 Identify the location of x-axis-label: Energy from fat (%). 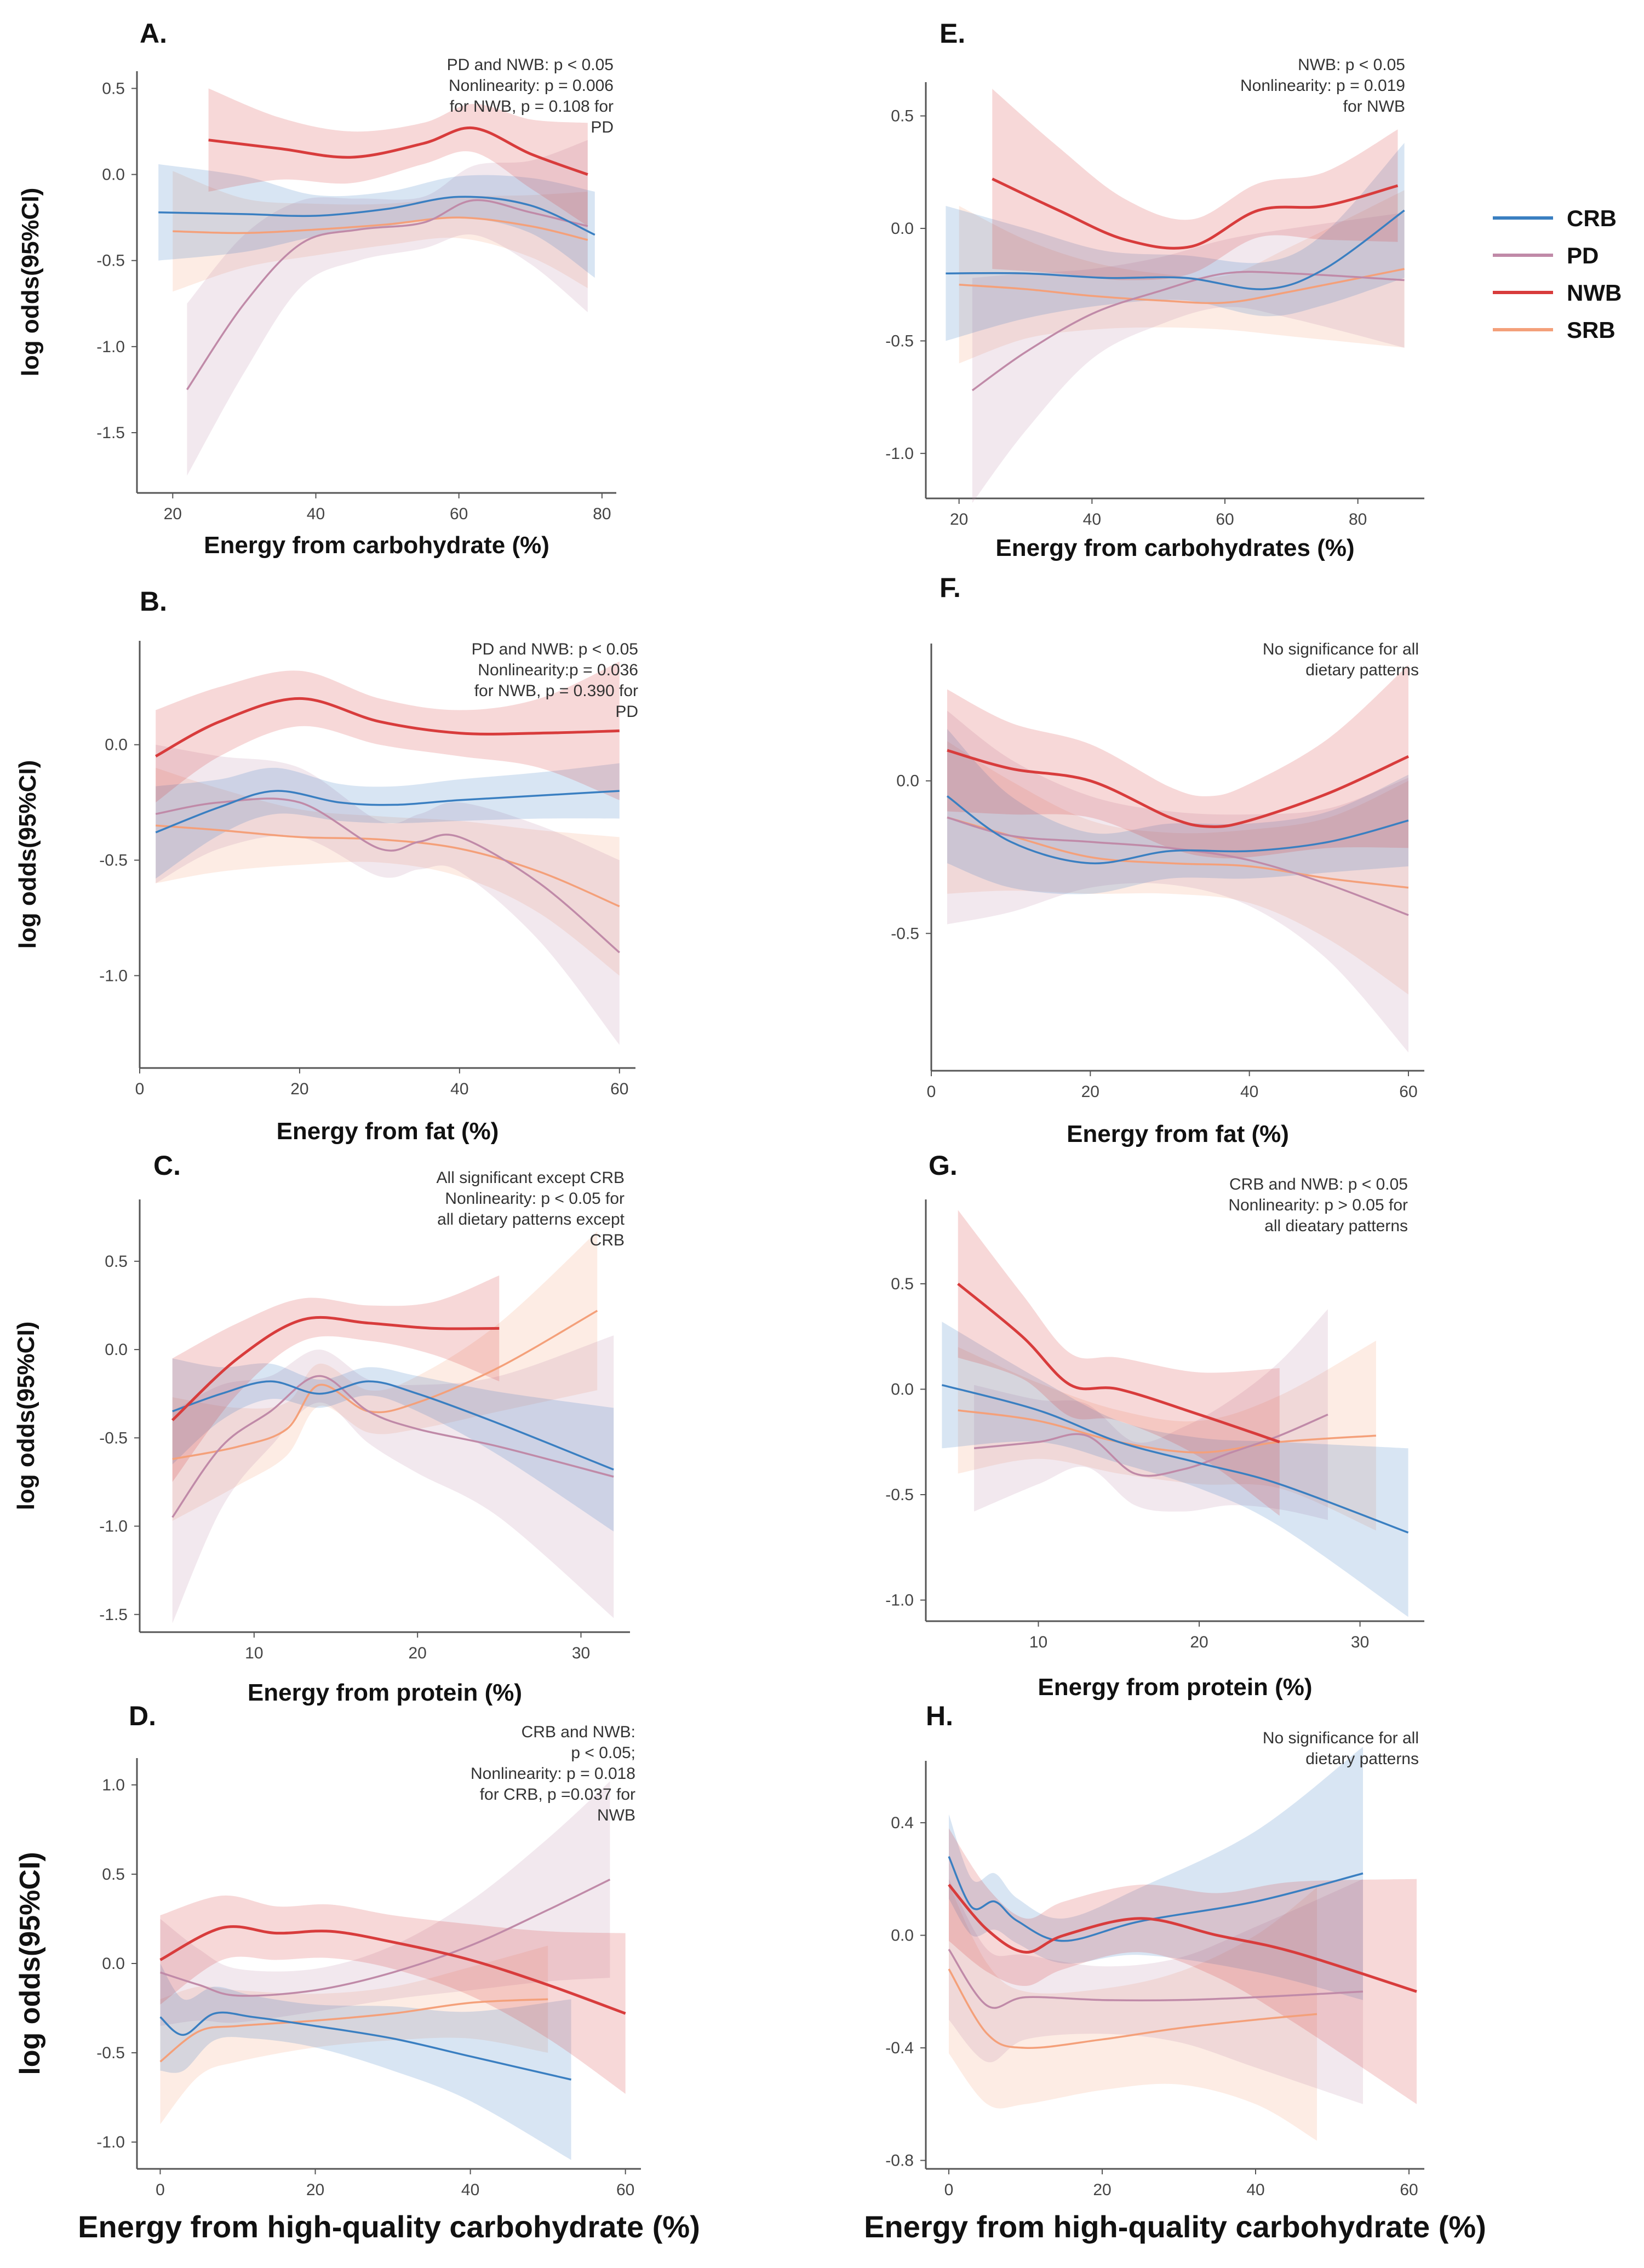
(388, 1132).